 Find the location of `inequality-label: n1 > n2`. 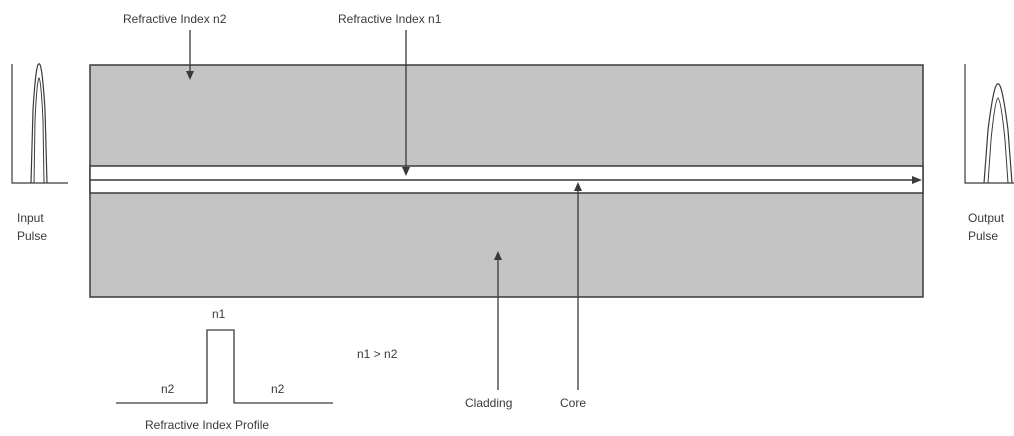

inequality-label: n1 > n2 is located at coordinates (377, 354).